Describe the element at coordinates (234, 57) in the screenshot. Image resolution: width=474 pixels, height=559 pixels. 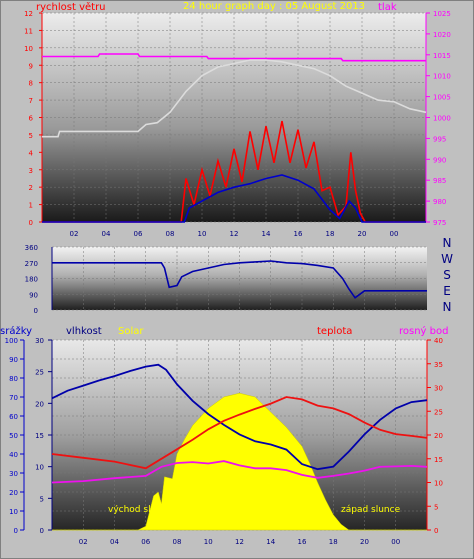
I see `pressure-line-series` at that location.